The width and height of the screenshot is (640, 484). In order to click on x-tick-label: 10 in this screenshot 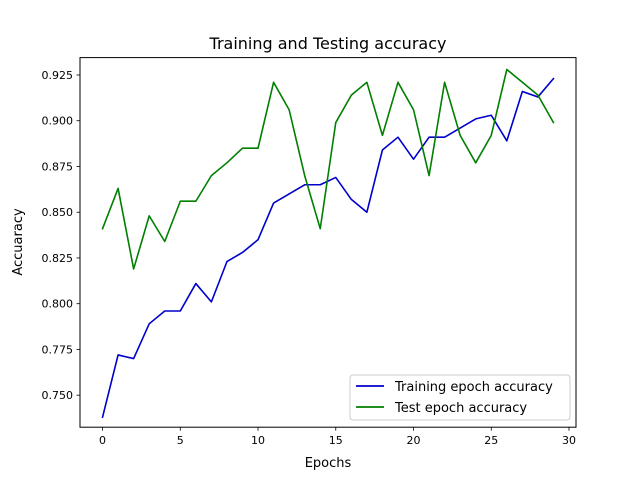, I will do `click(258, 440)`.